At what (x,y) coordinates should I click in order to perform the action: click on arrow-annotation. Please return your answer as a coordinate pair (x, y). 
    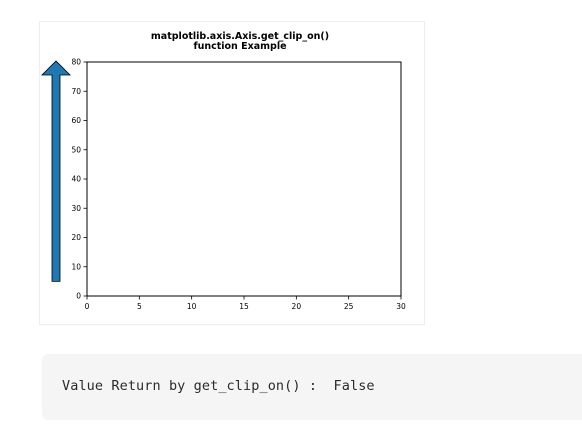
    Looking at the image, I should click on (56, 171).